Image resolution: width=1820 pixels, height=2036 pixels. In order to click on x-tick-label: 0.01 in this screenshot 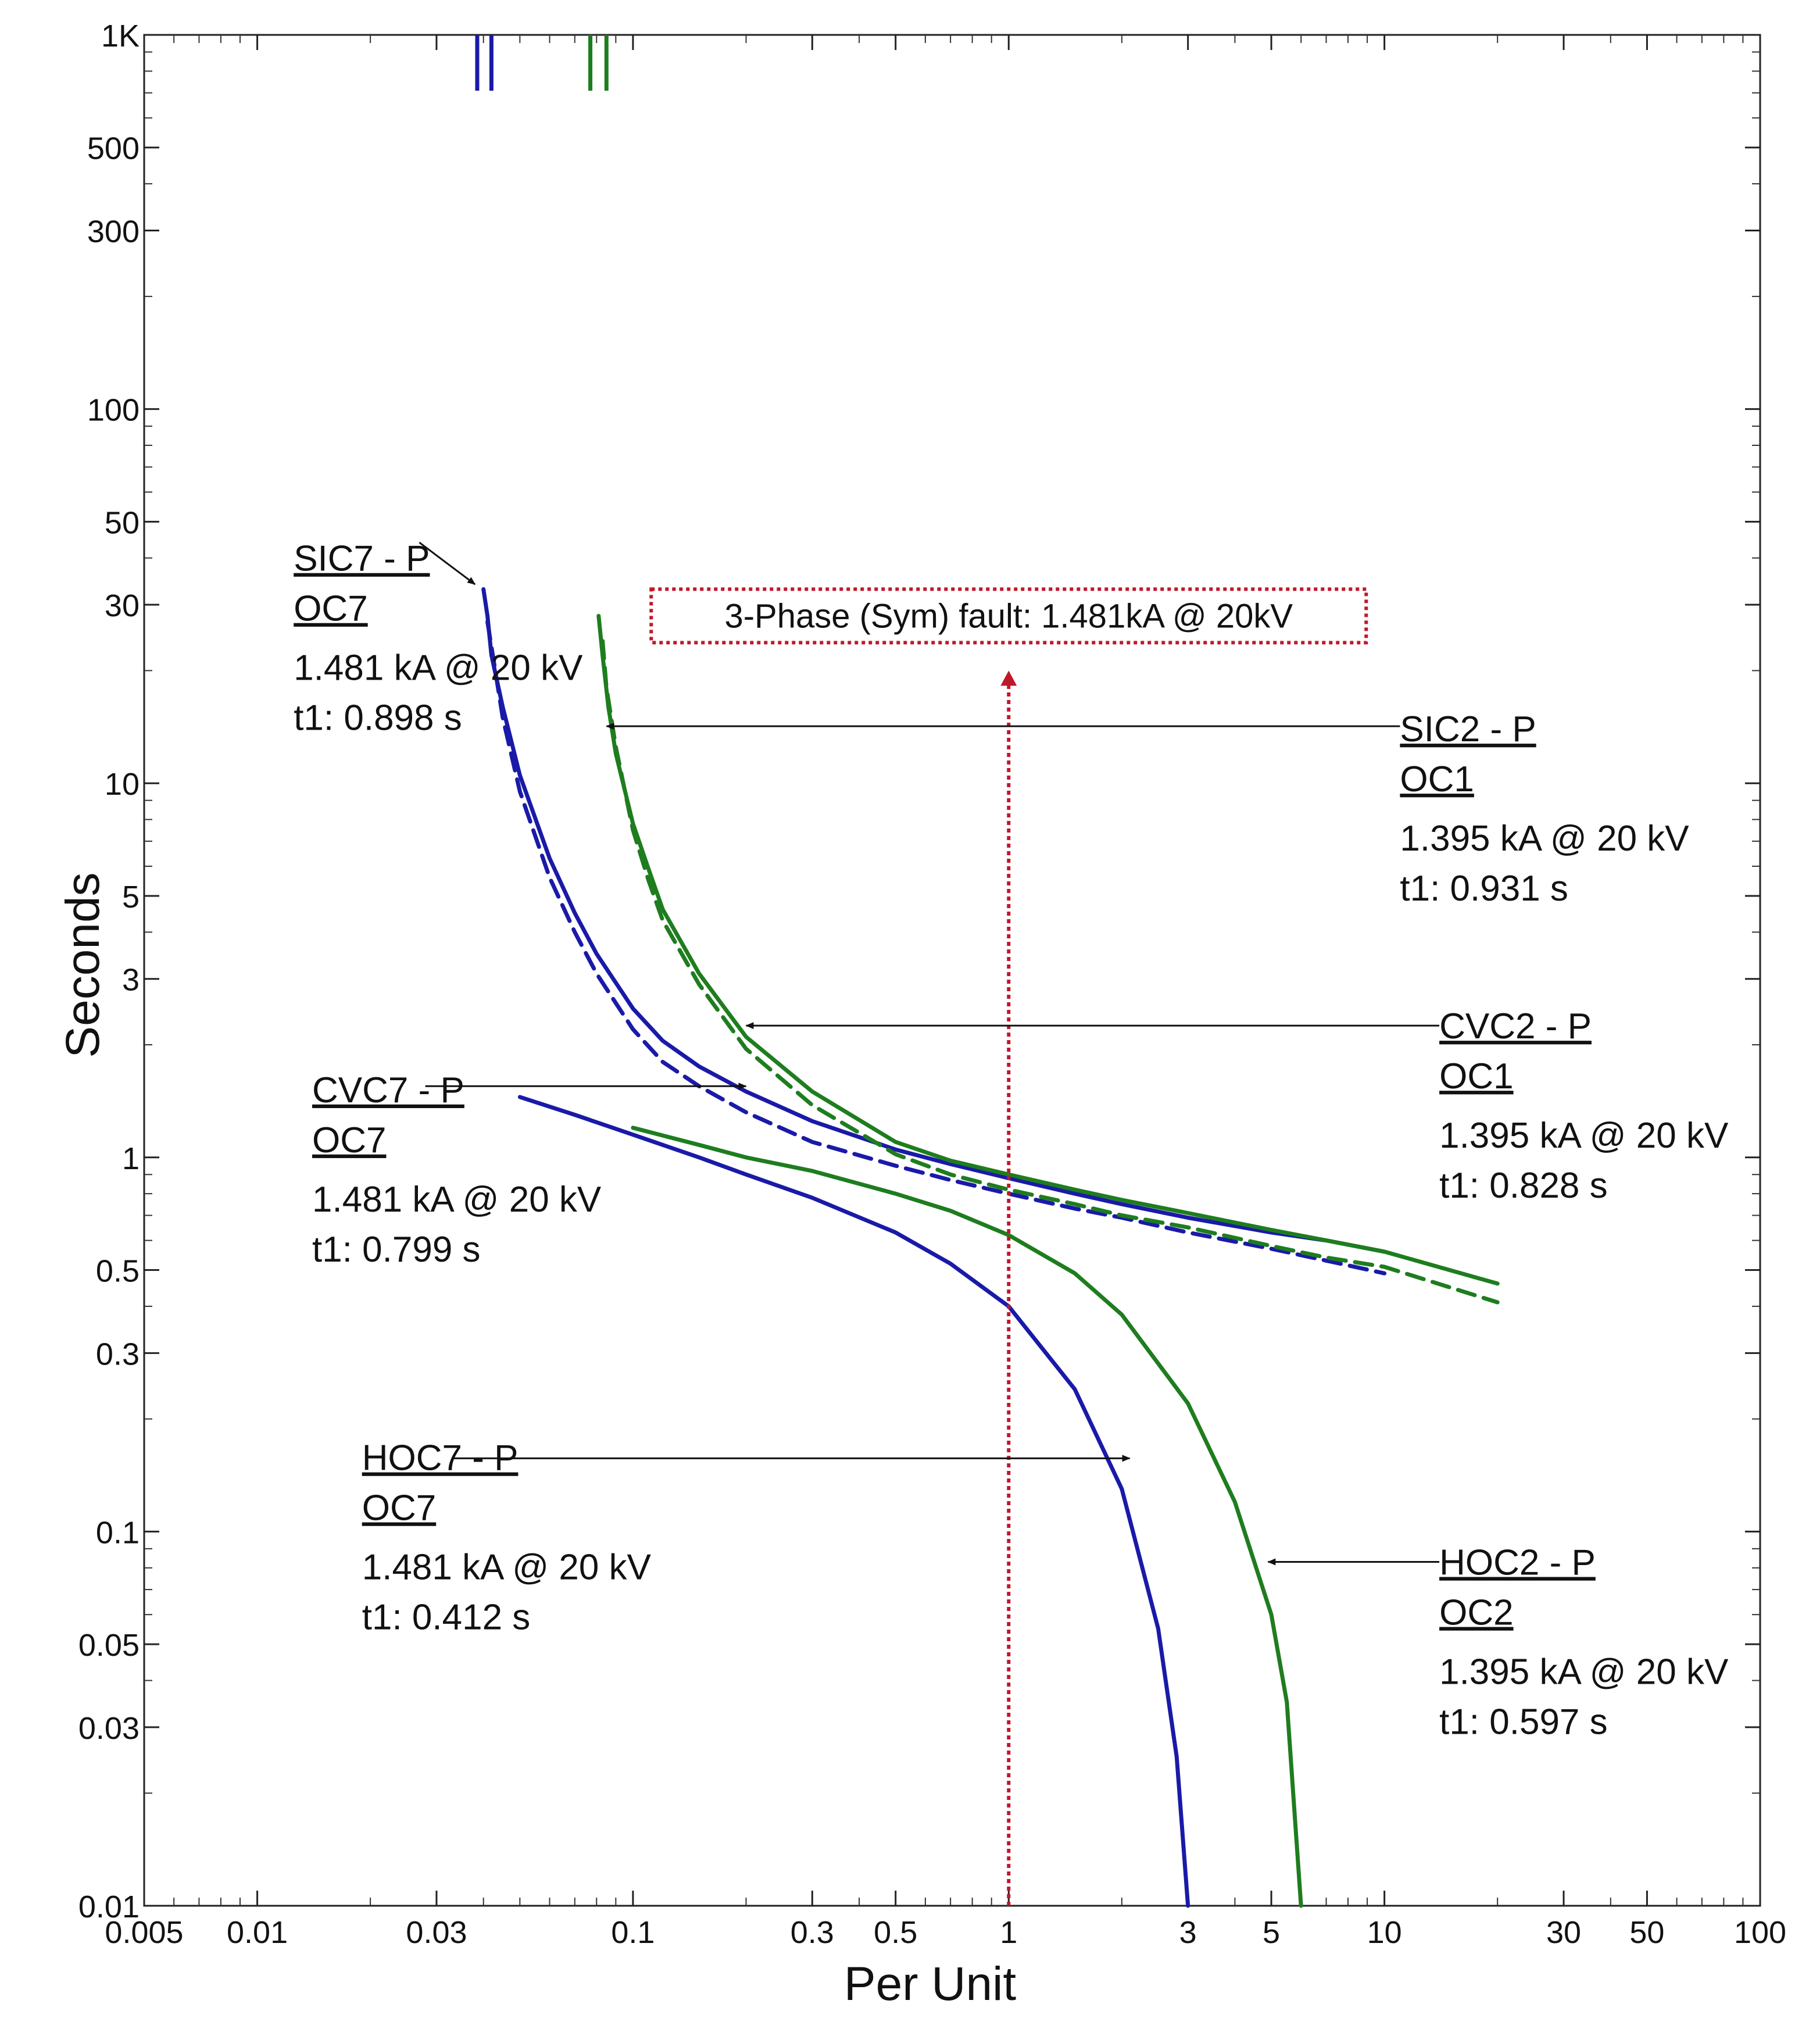, I will do `click(258, 1932)`.